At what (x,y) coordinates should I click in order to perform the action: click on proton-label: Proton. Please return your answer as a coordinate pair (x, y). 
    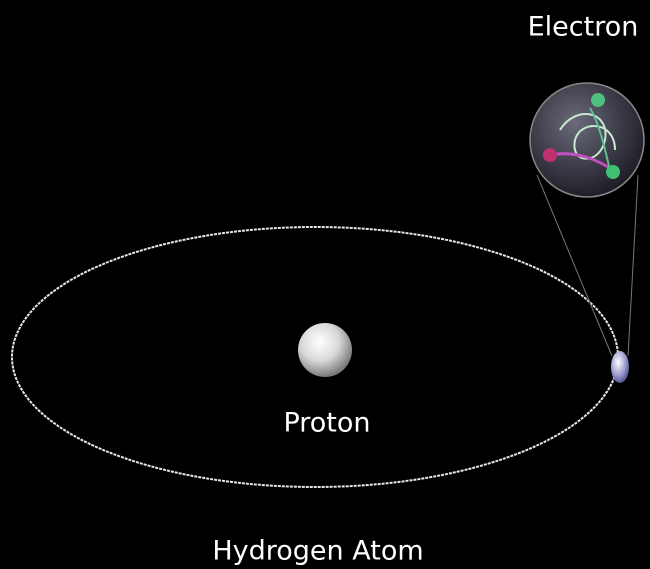
    Looking at the image, I should click on (326, 423).